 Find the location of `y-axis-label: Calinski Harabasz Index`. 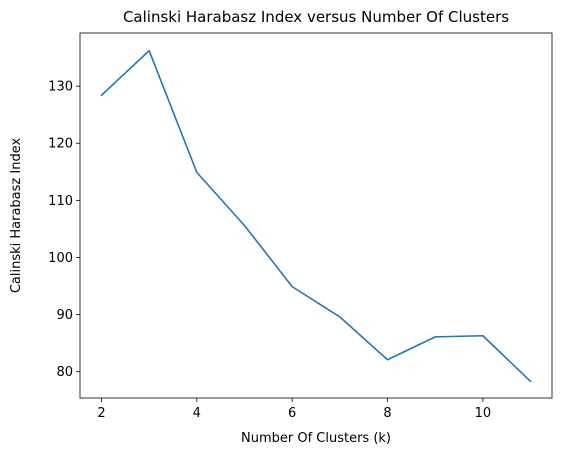

y-axis-label: Calinski Harabasz Index is located at coordinates (16, 216).